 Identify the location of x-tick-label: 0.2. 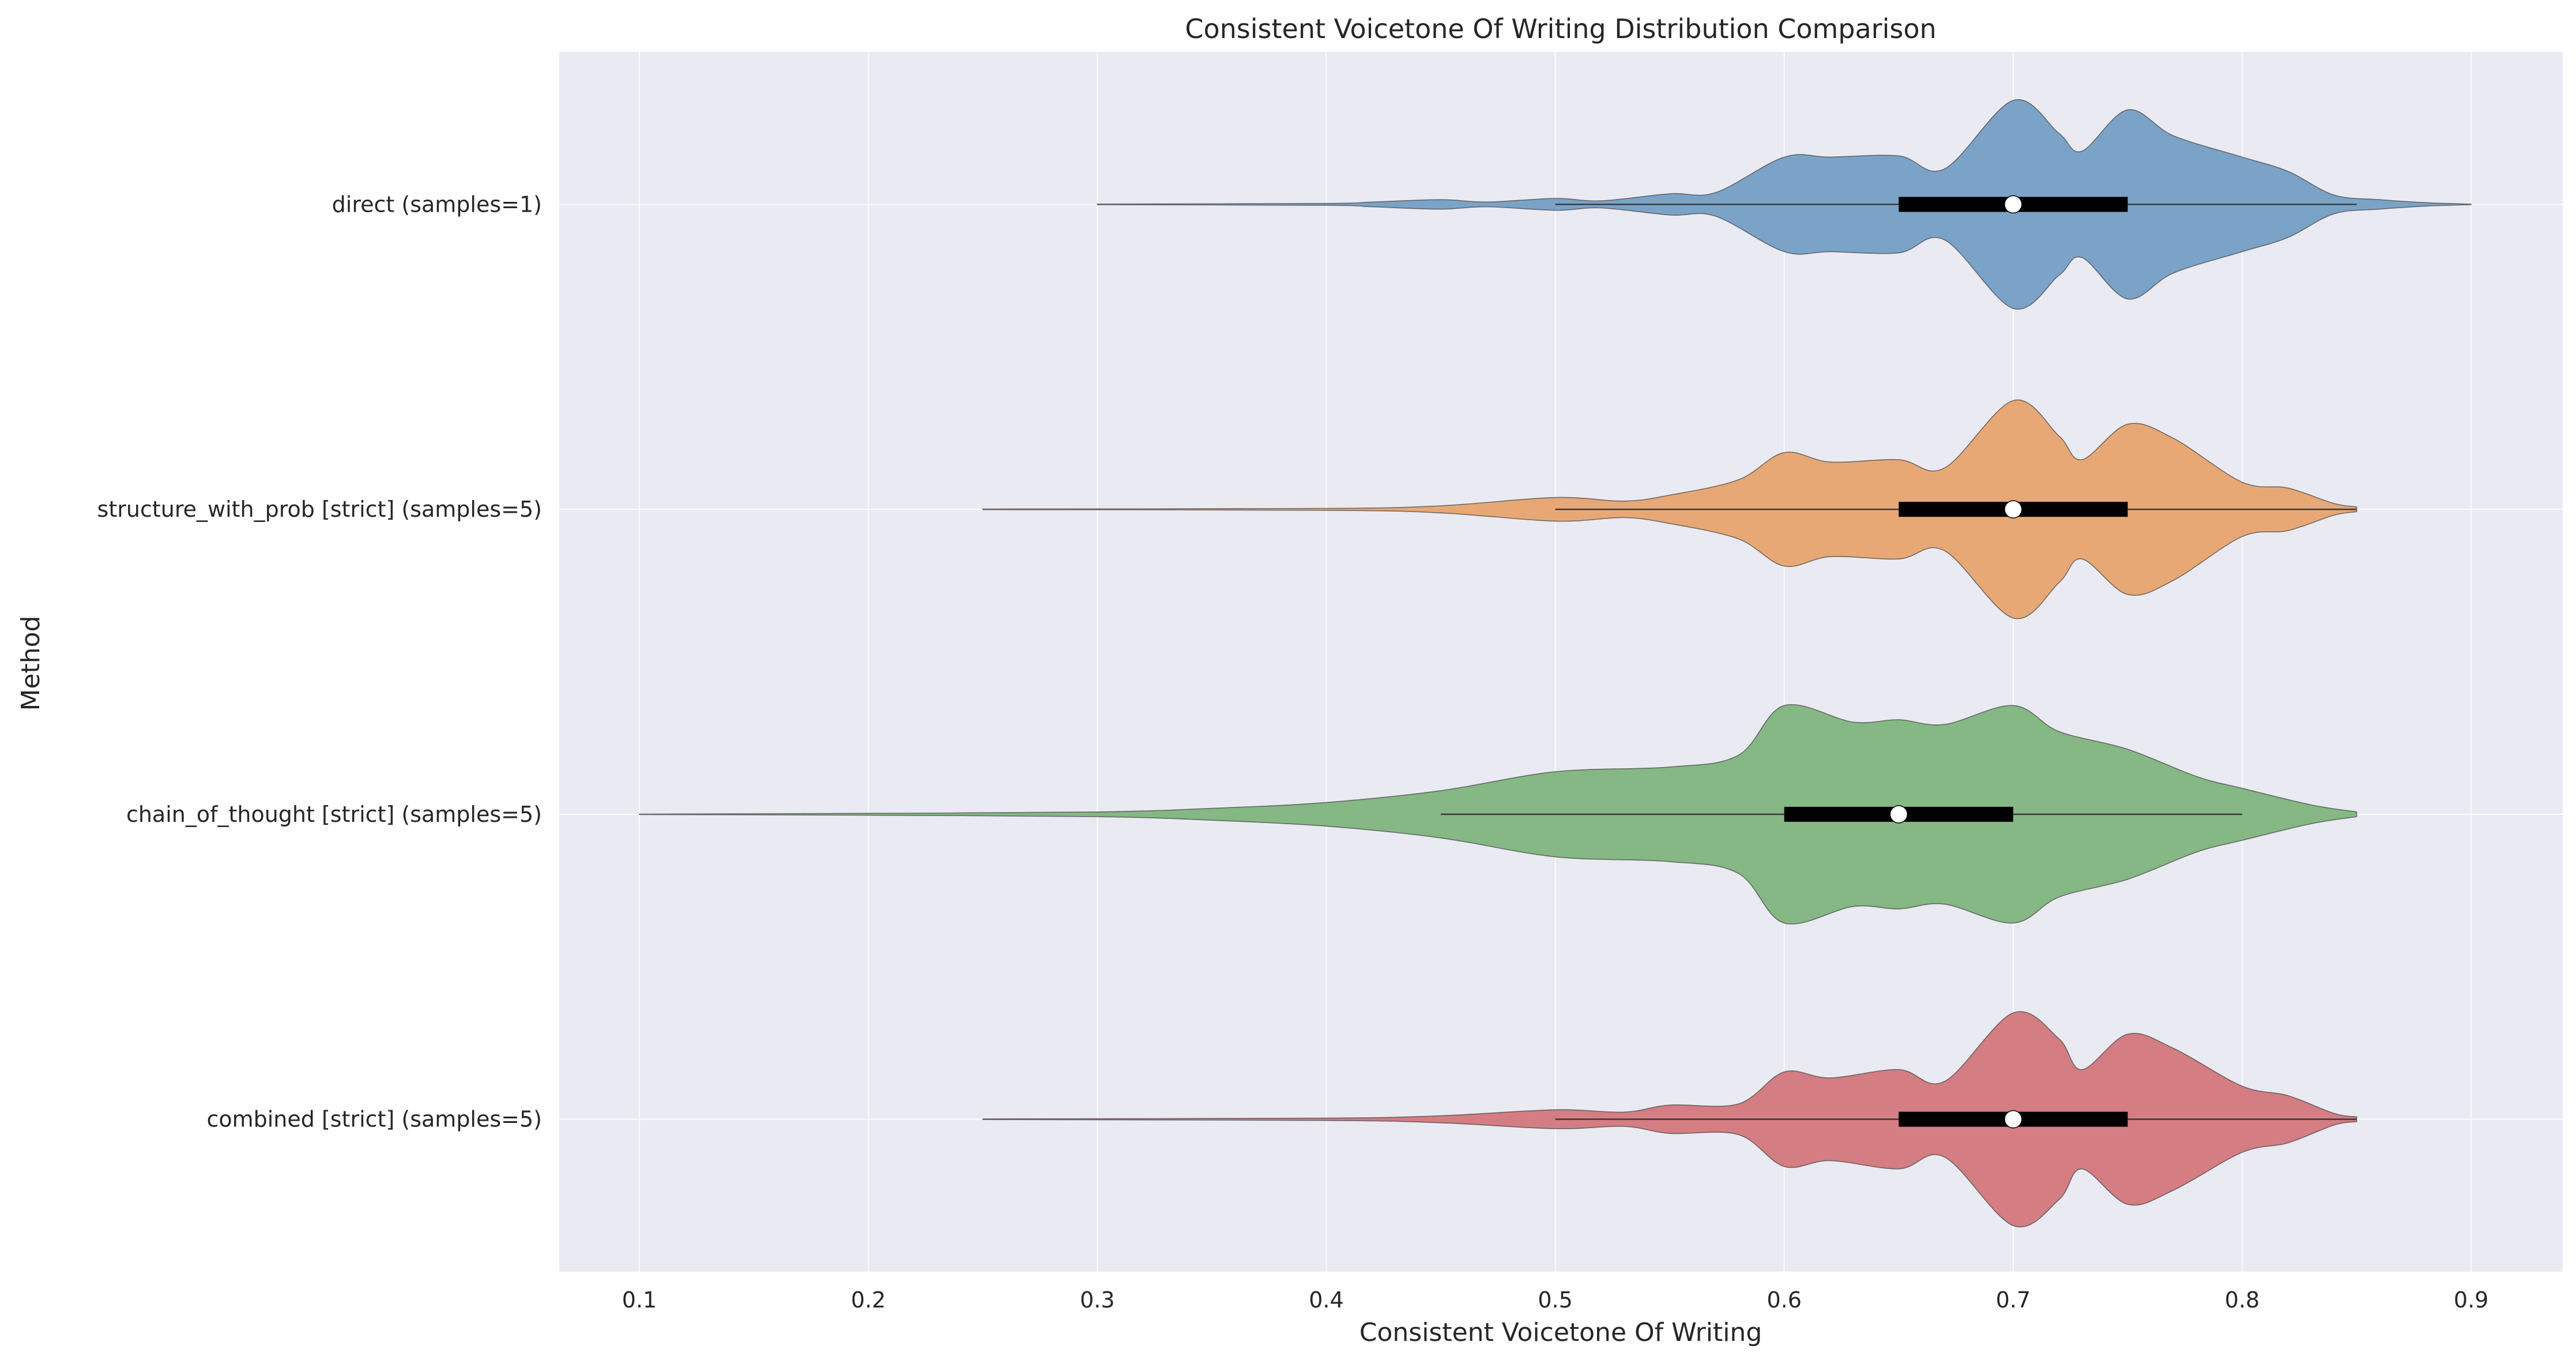
(868, 1300).